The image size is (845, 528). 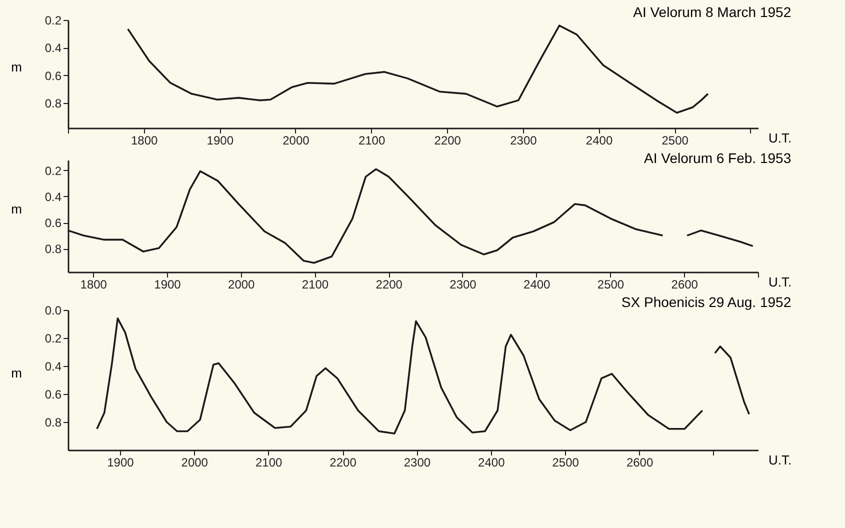 What do you see at coordinates (712, 12) in the screenshot?
I see `chart-title: AI Velorum 8 March 1952` at bounding box center [712, 12].